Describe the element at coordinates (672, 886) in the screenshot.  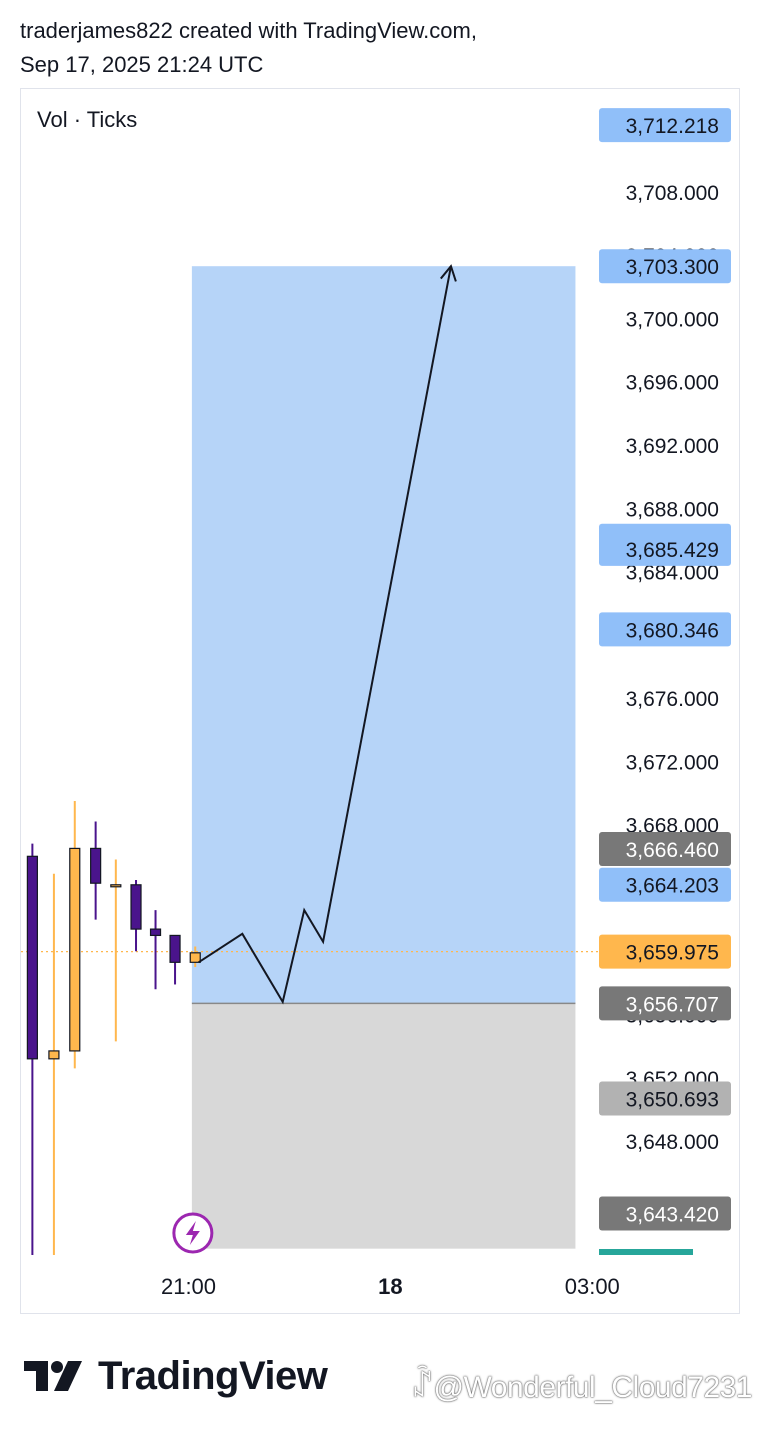
I see `price-label-text: 3,664.203` at that location.